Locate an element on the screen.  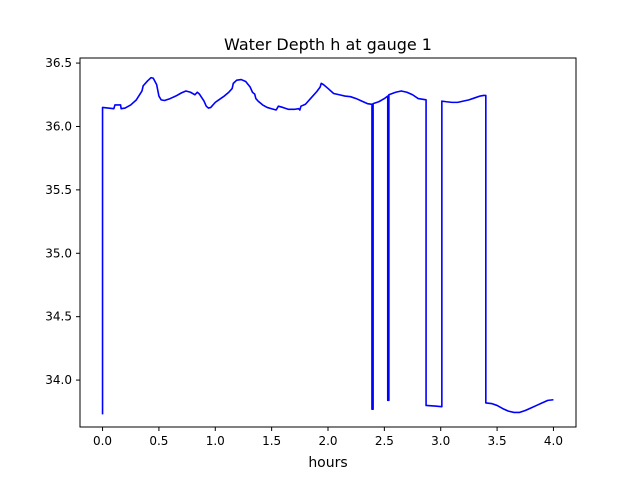
x-tick-label: 1.0 is located at coordinates (215, 441).